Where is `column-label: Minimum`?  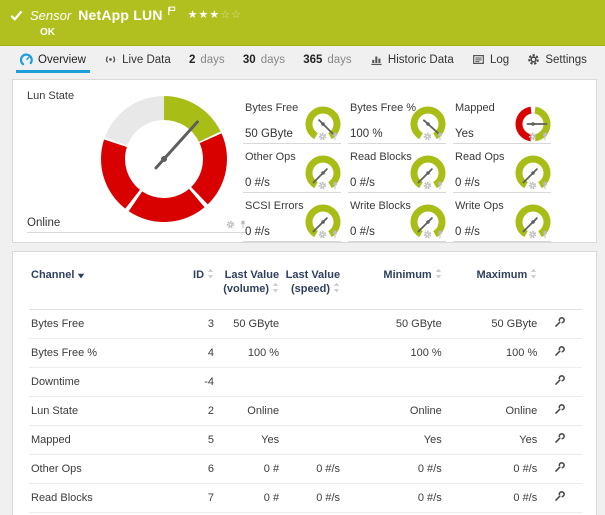 column-label: Minimum is located at coordinates (407, 275).